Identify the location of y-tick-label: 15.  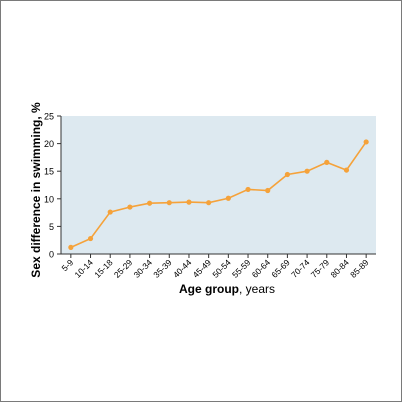
(49, 172).